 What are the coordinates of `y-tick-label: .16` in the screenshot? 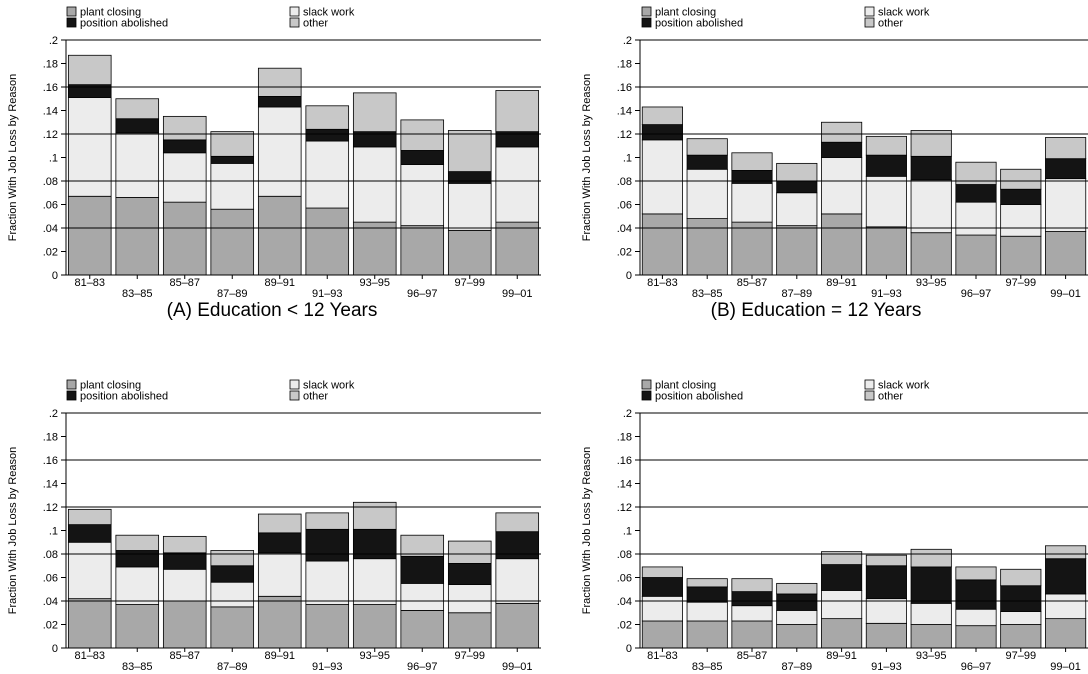 It's located at (624, 461).